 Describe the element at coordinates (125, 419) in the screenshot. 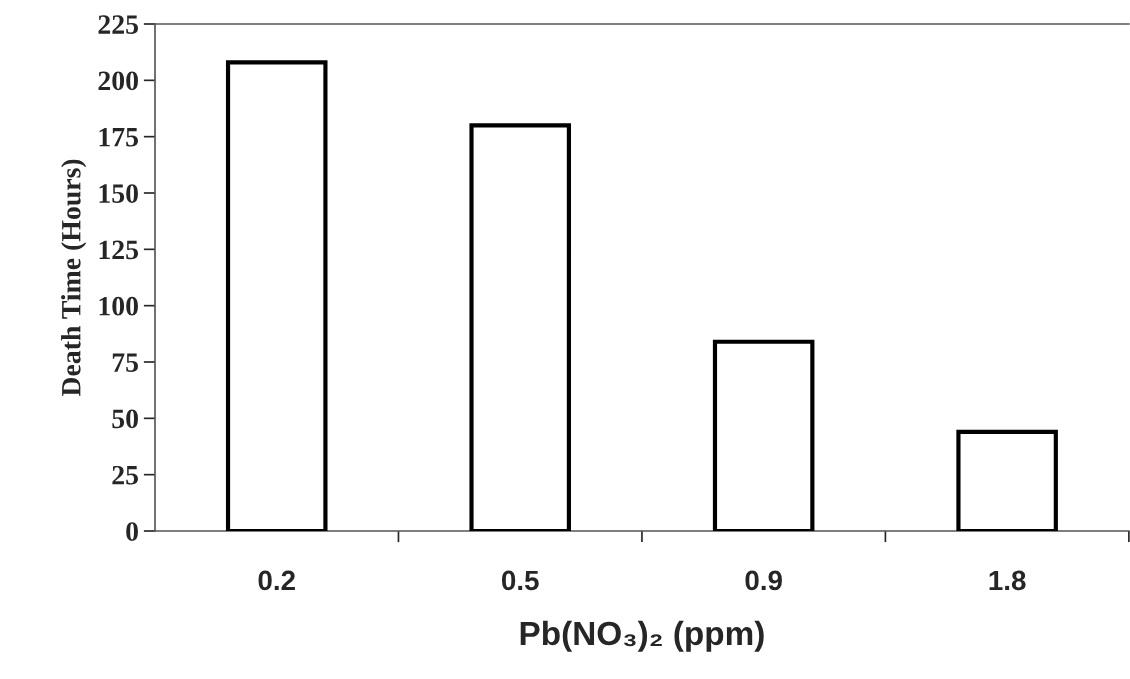

I see `y-tick-label: 50` at that location.